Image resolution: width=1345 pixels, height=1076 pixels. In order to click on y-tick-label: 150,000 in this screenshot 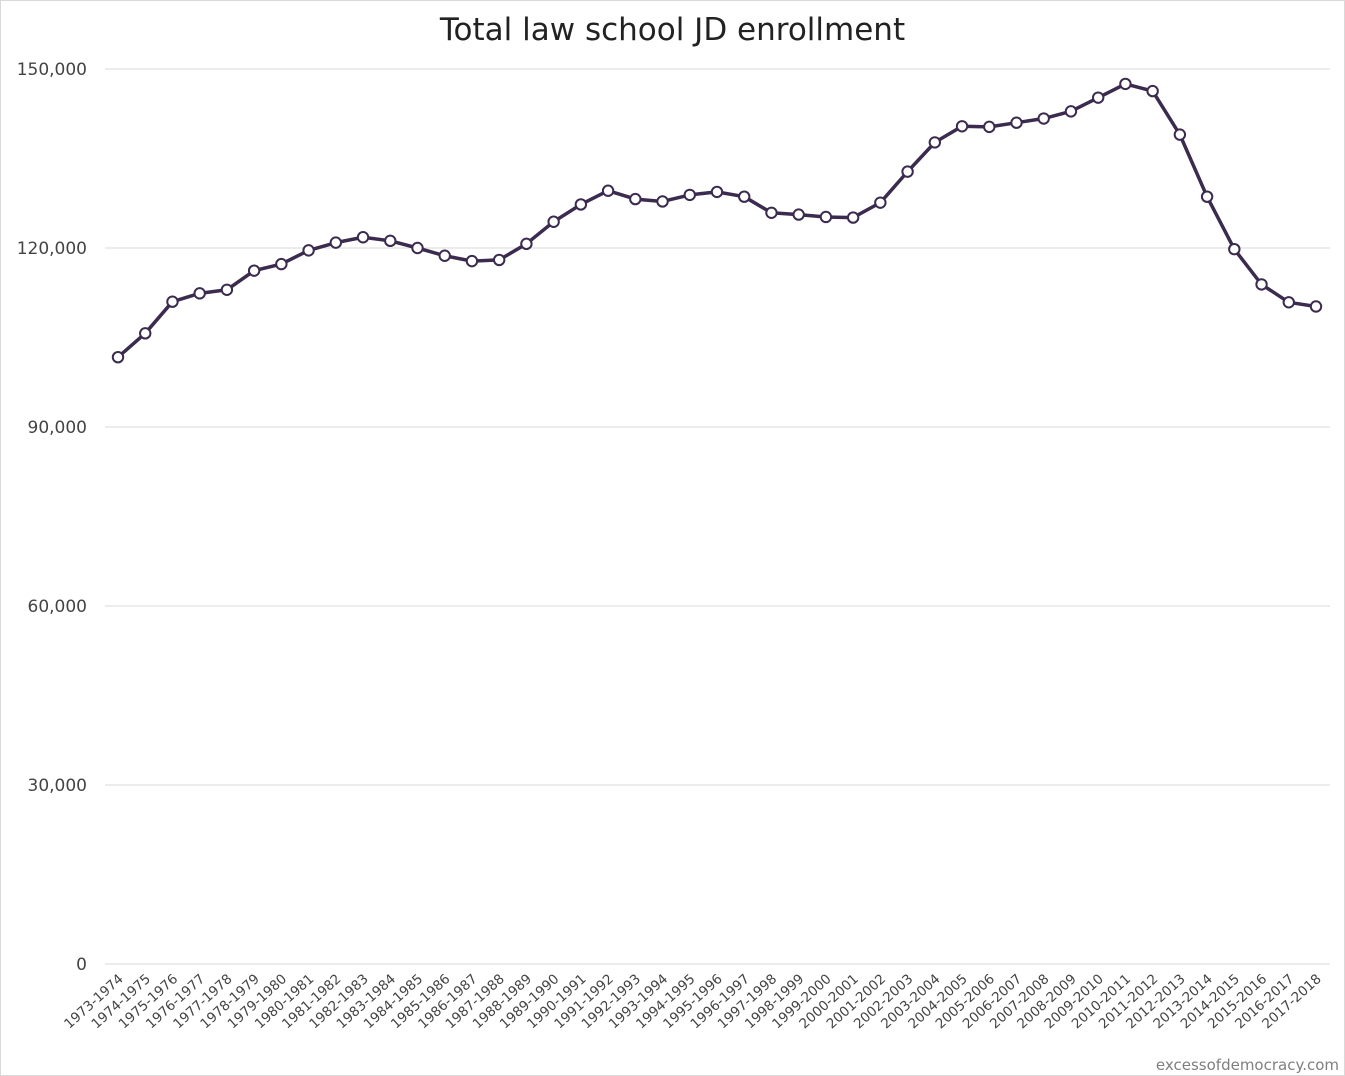, I will do `click(52, 70)`.